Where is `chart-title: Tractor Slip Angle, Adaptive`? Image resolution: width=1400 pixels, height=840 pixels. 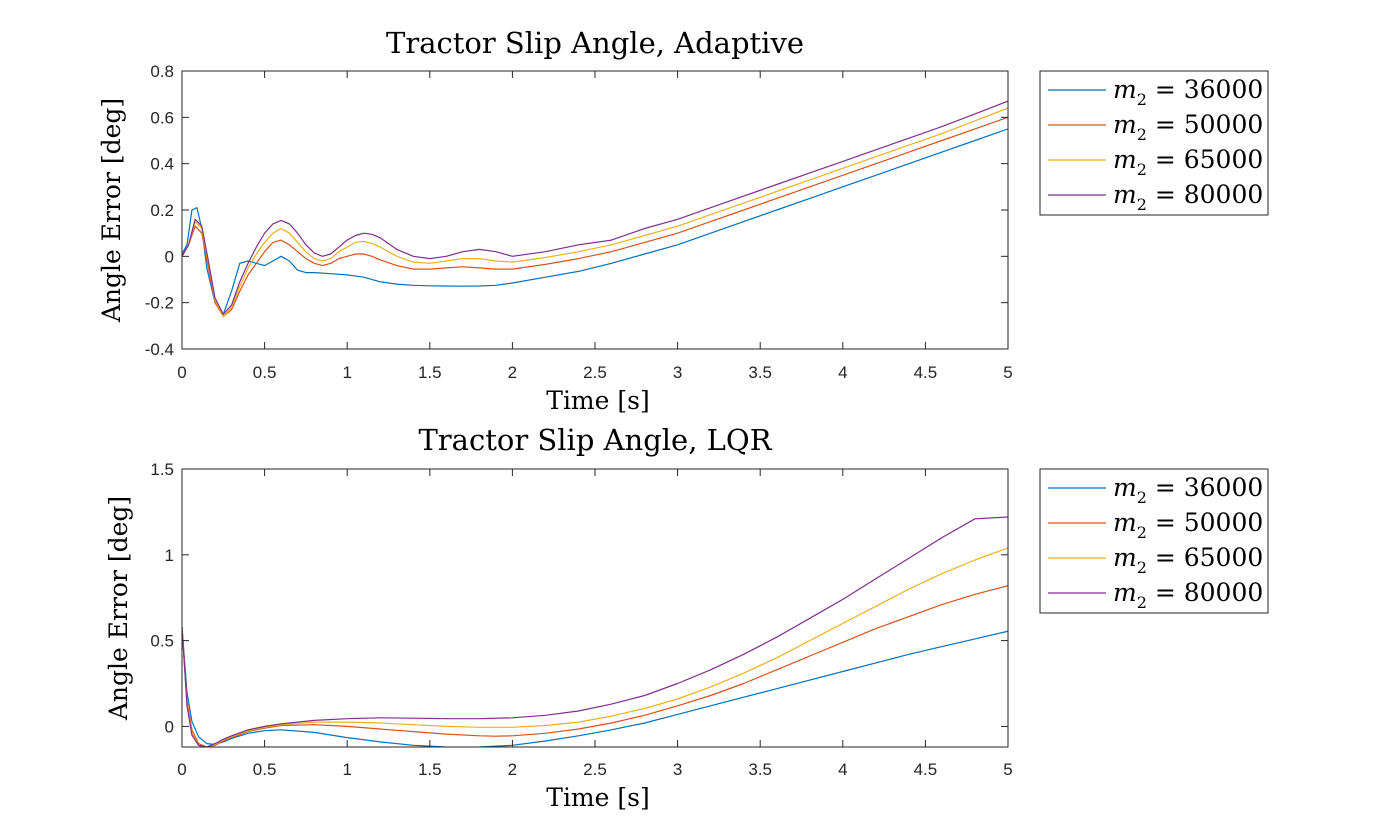 chart-title: Tractor Slip Angle, Adaptive is located at coordinates (595, 43).